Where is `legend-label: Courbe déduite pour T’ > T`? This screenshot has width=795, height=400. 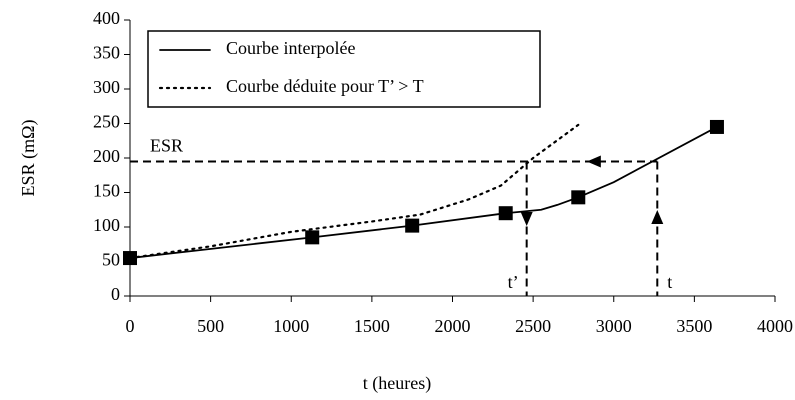
legend-label: Courbe déduite pour T’ > T is located at coordinates (325, 86).